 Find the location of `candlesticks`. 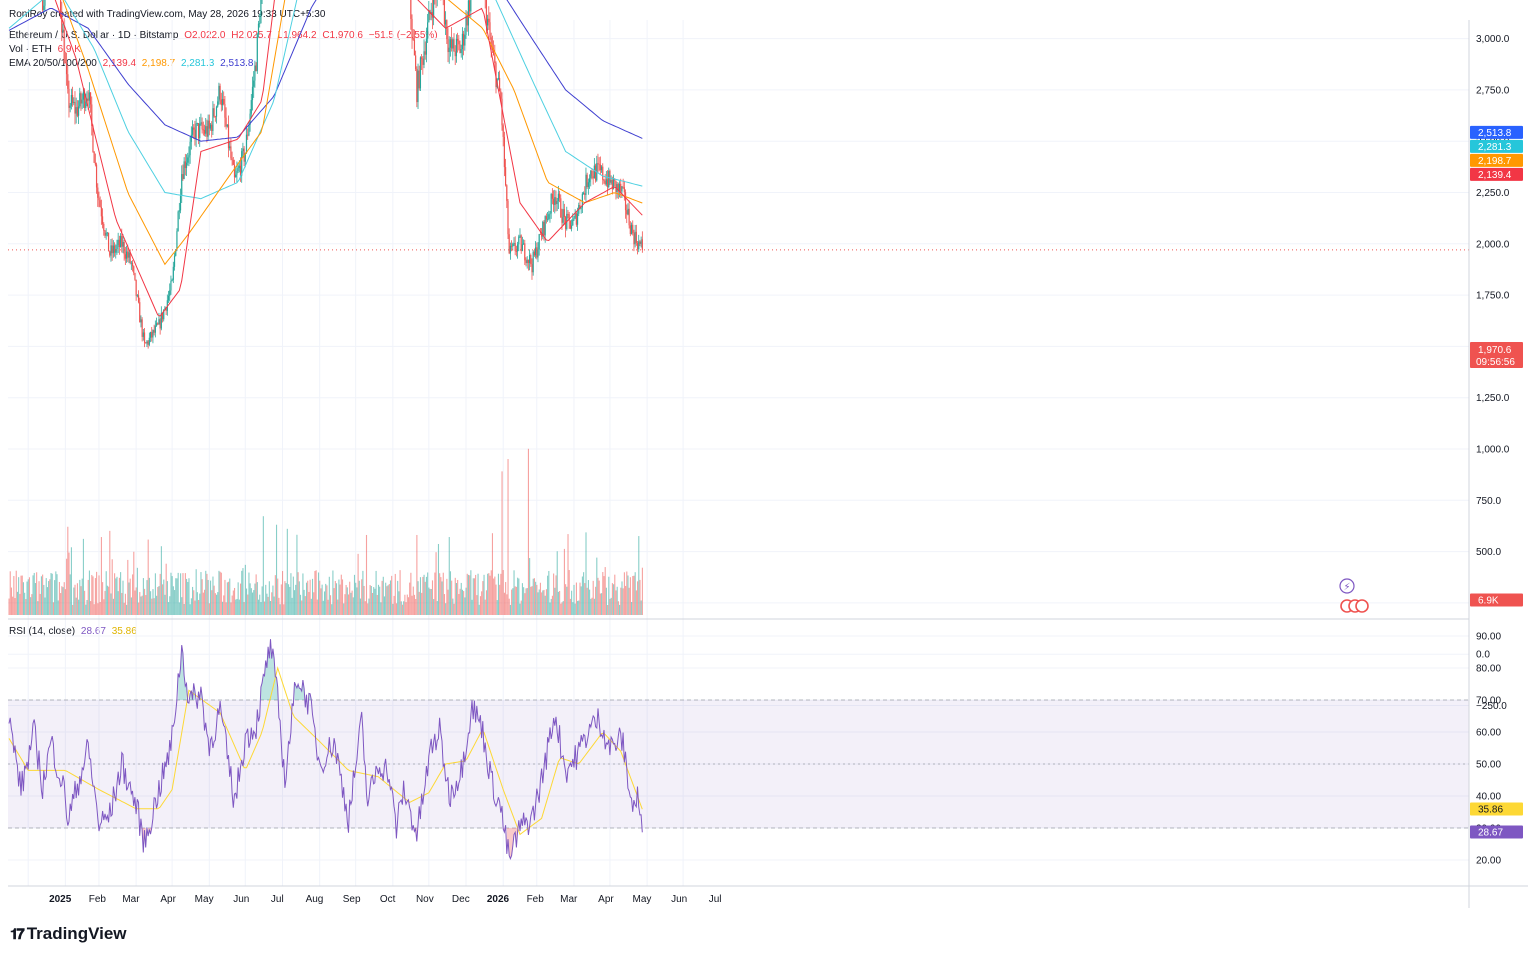

candlesticks is located at coordinates (342, 174).